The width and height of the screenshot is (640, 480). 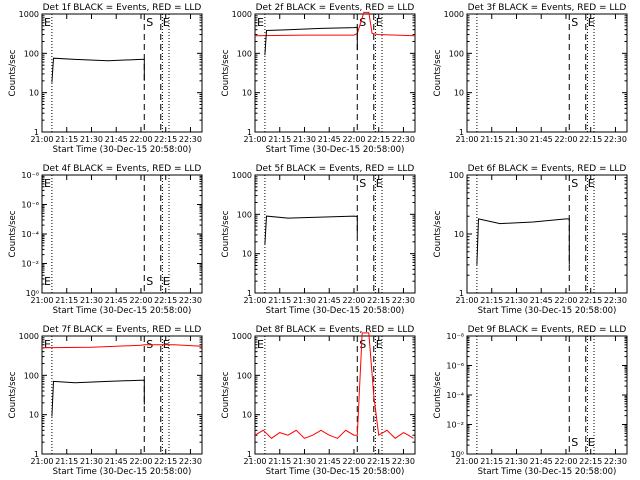 What do you see at coordinates (32, 293) in the screenshot?
I see `y-tick-label: 10⁰` at bounding box center [32, 293].